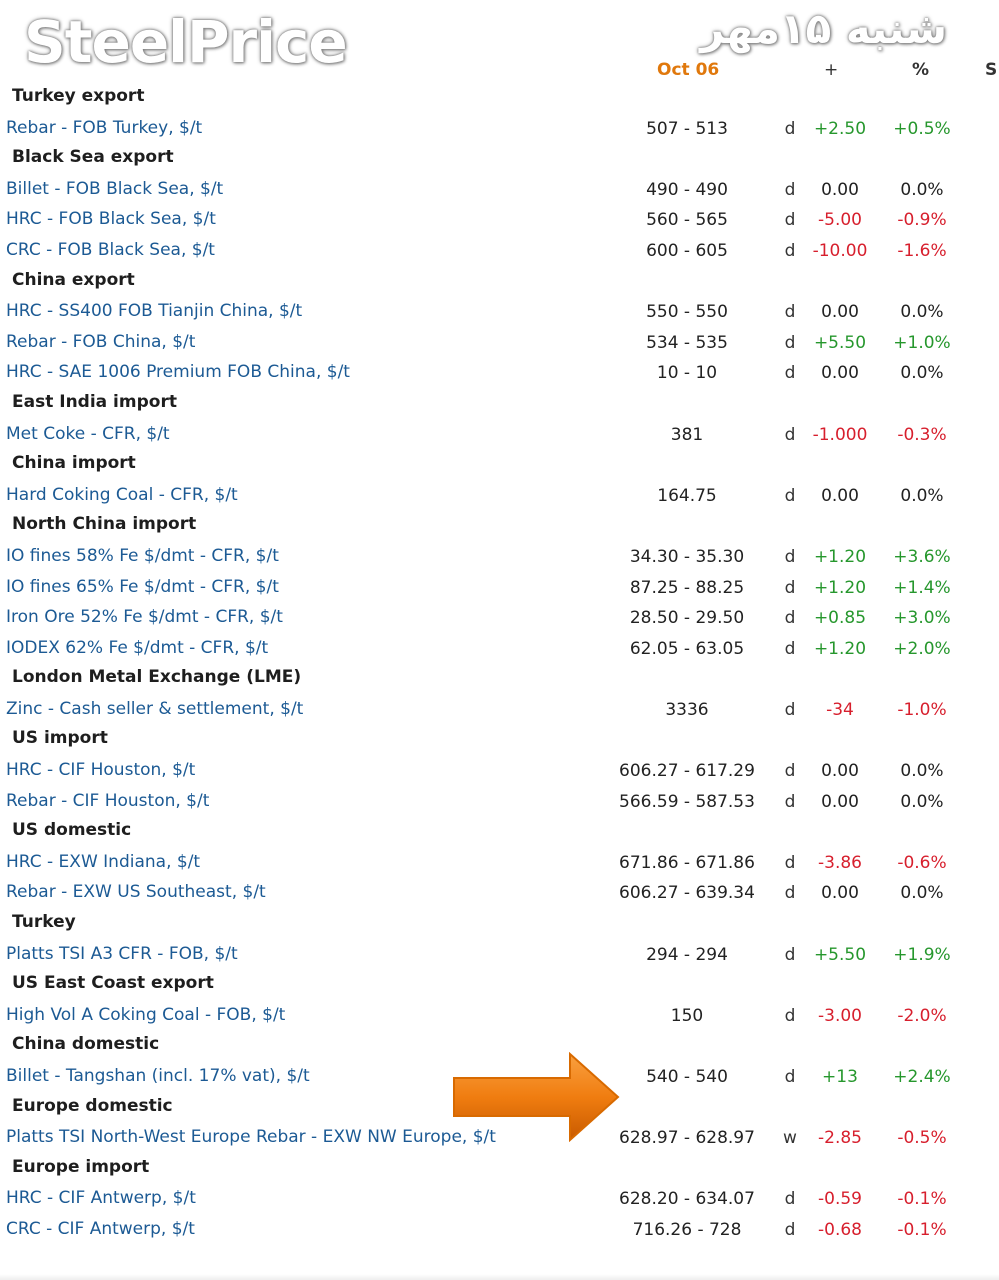  Describe the element at coordinates (687, 648) in the screenshot. I see `price-range: 62.05 - 63.05` at that location.